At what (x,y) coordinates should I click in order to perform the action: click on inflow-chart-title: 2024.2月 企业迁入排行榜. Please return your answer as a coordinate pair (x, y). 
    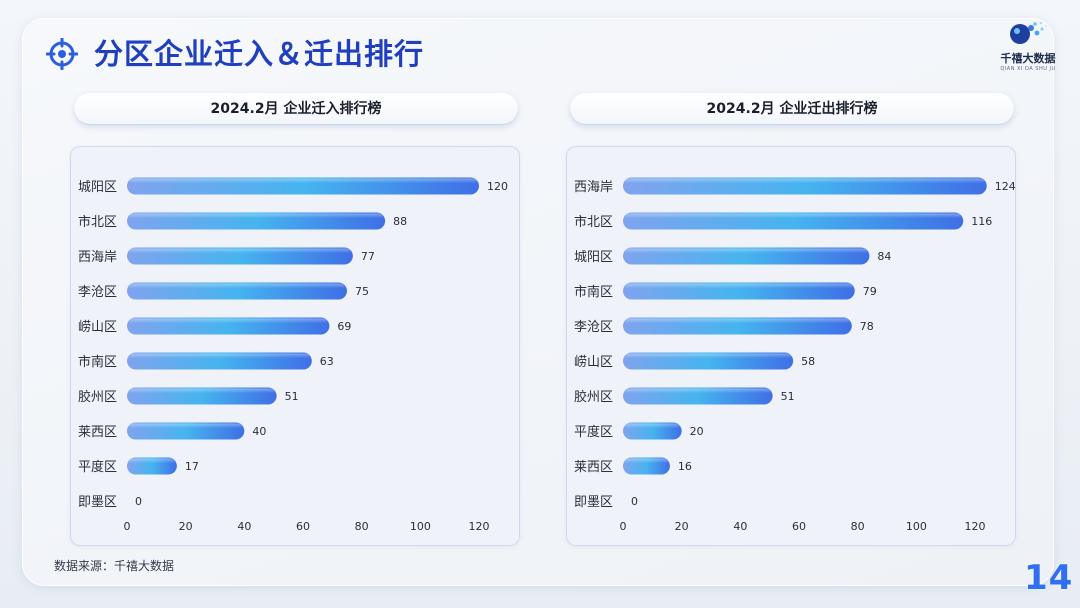
    Looking at the image, I should click on (296, 109).